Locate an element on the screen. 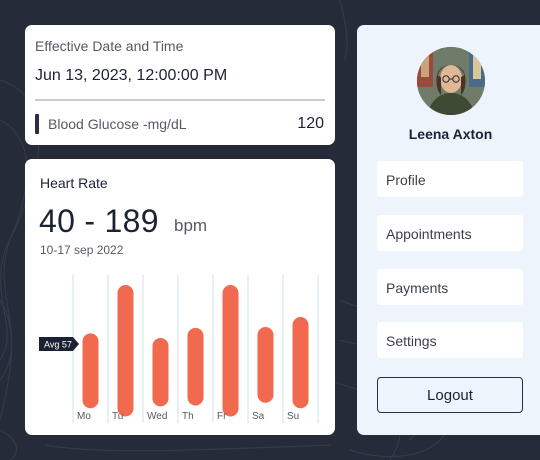 This screenshot has height=460, width=540. heart-rate-dates: 10-17 sep 2022 is located at coordinates (82, 250).